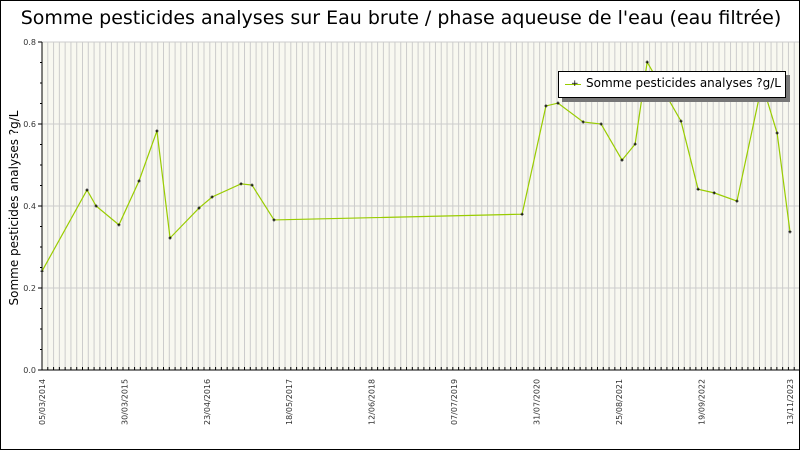  Describe the element at coordinates (207, 402) in the screenshot. I see `x-tick-label: 23/04/2016` at that location.